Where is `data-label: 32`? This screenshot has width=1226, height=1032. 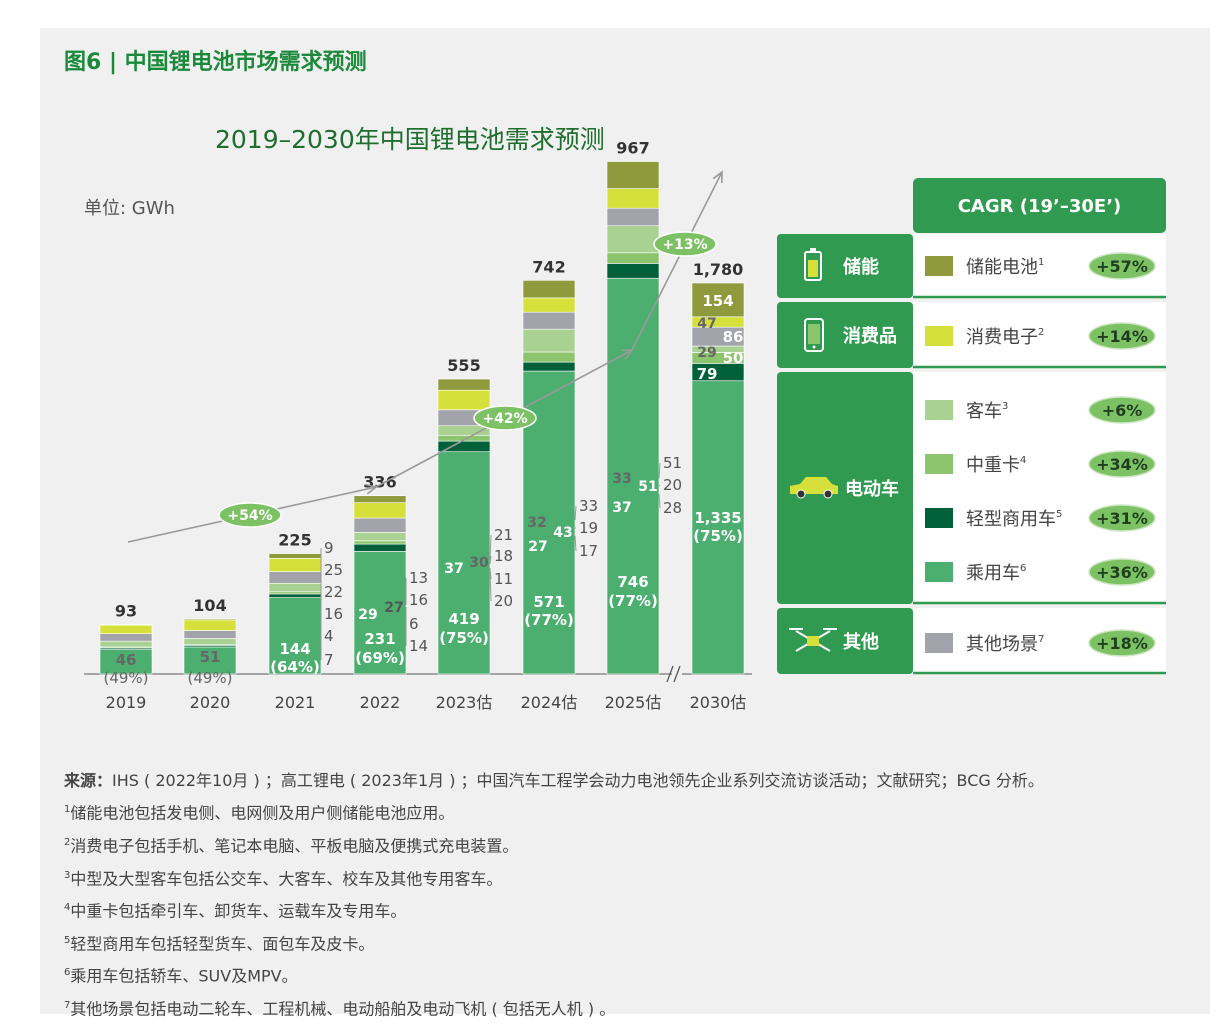
data-label: 32 is located at coordinates (536, 523).